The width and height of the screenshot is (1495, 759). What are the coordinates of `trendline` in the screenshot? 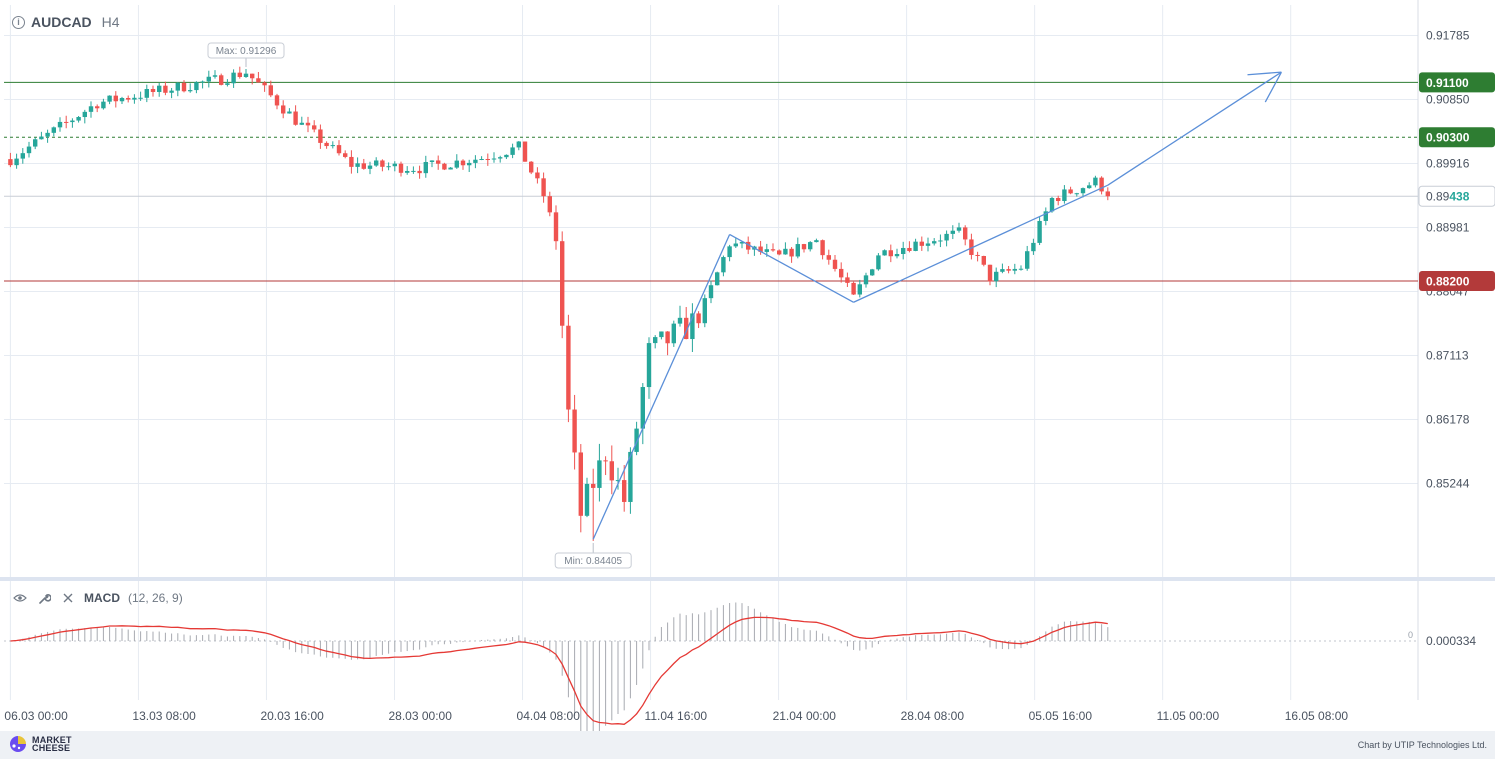 It's located at (981, 243).